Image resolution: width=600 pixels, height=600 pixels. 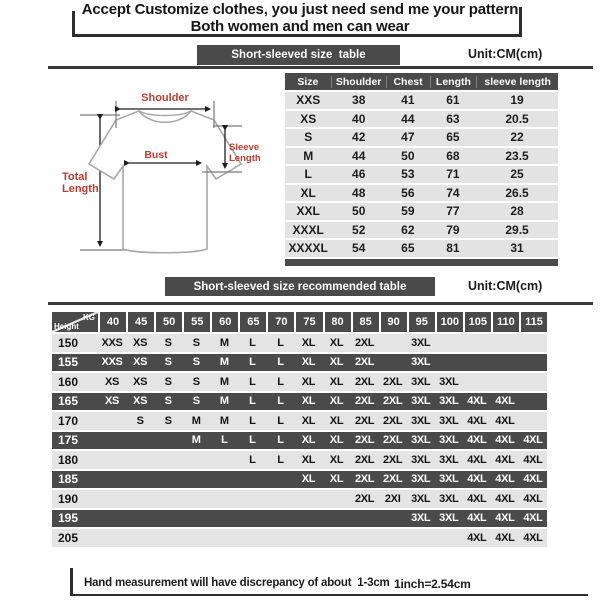 I want to click on size-table-cell: 40, so click(x=359, y=118).